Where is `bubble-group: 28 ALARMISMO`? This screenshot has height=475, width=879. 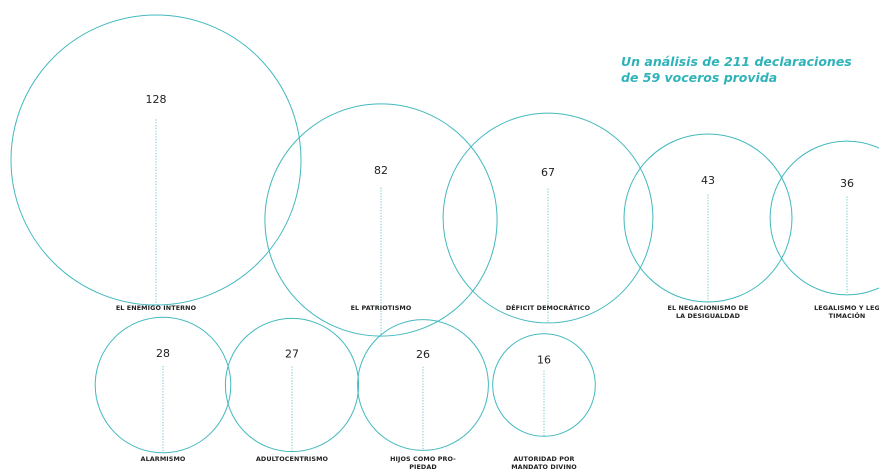 bubble-group: 28 ALARMISMO is located at coordinates (163, 389).